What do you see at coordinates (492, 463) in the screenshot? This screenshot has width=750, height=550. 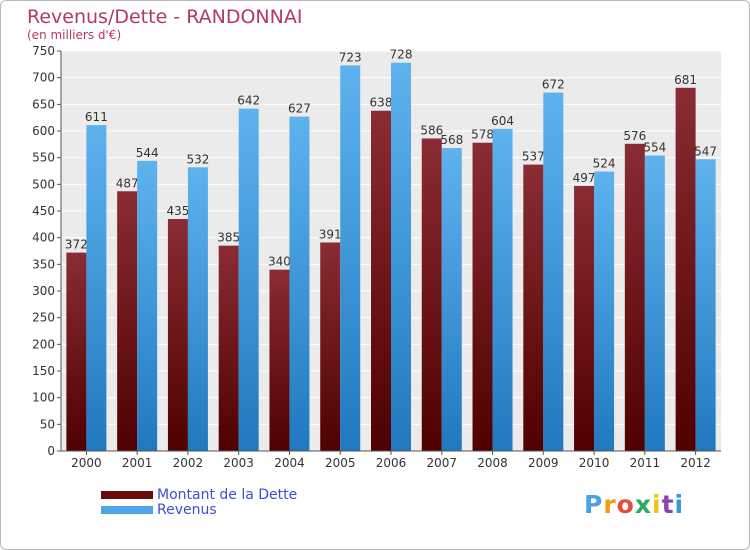 I see `x-tick-label: 2008` at bounding box center [492, 463].